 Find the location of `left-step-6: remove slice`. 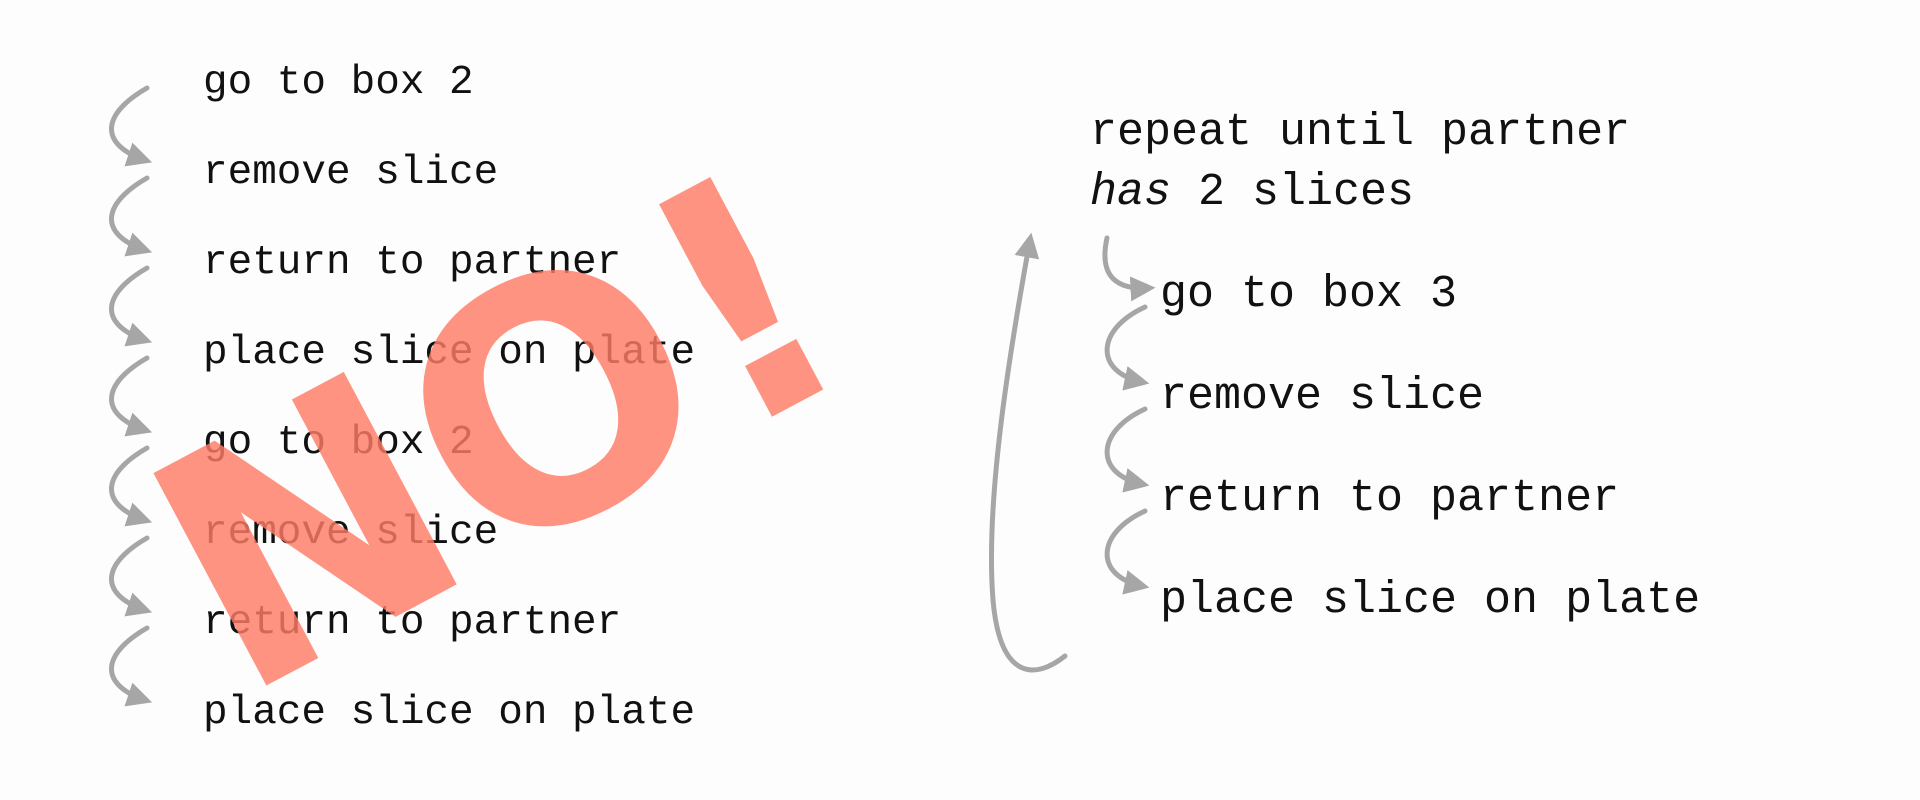

left-step-6: remove slice is located at coordinates (351, 533).